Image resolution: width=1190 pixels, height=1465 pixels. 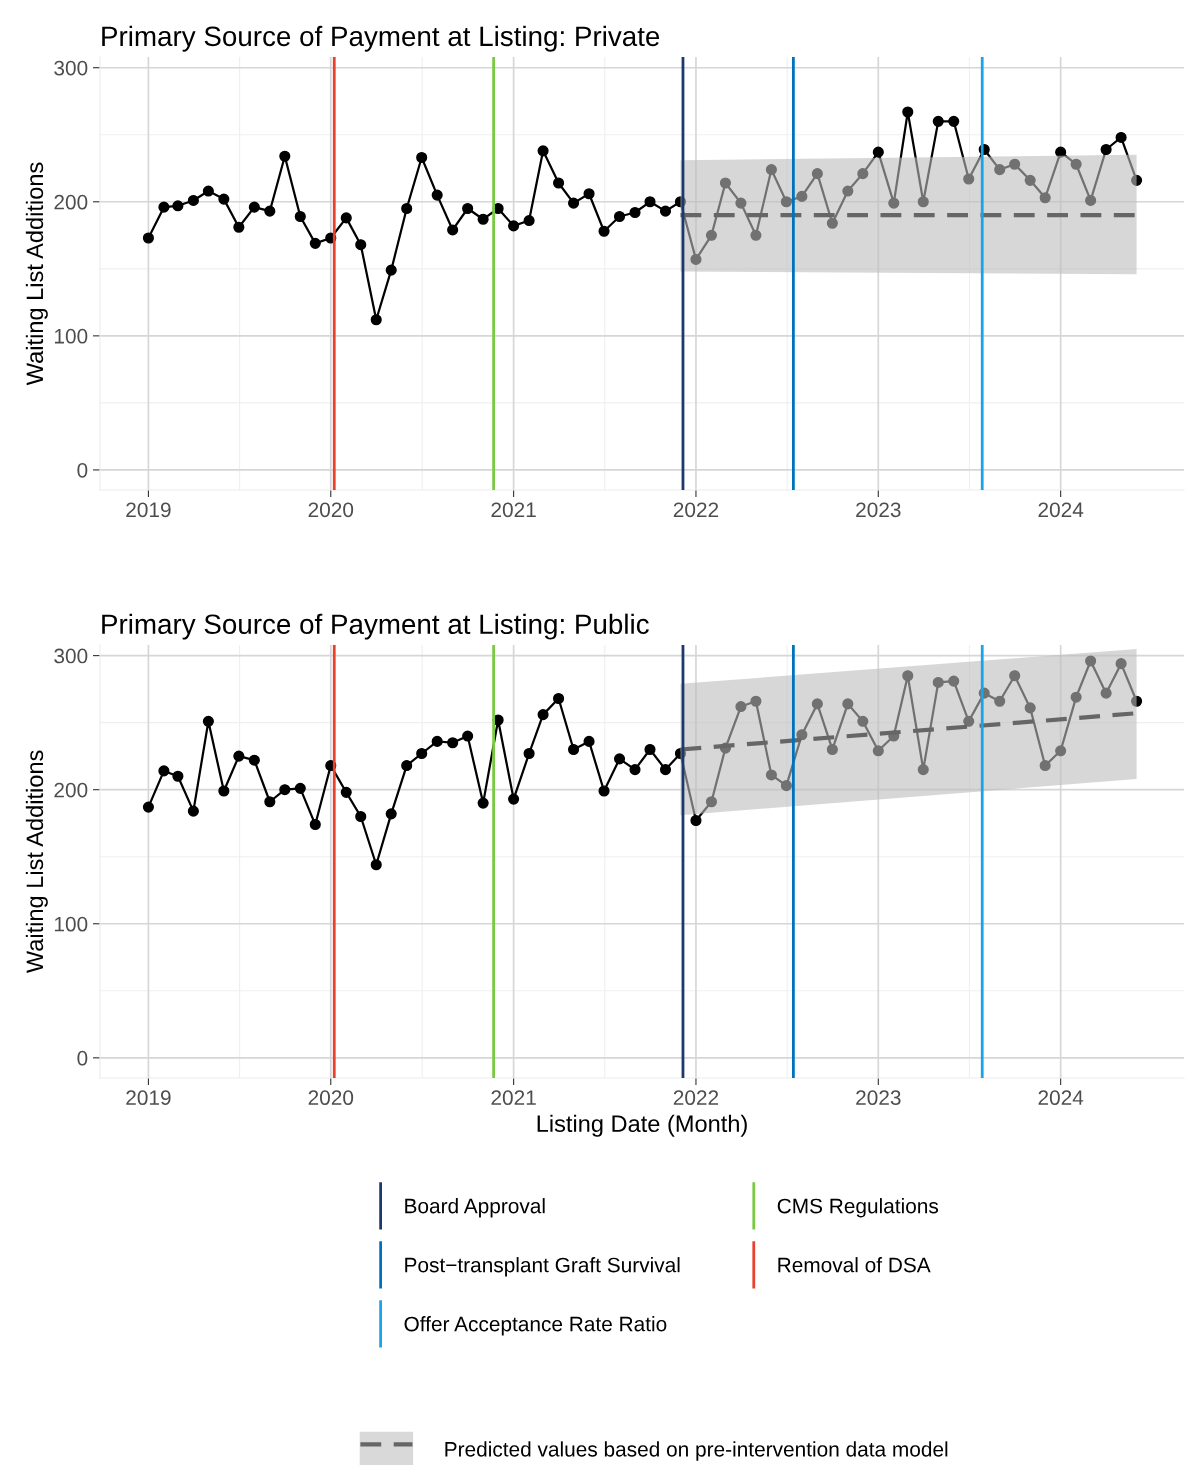 I want to click on legend-label: Post−transplant Graft Survival, so click(x=542, y=1267).